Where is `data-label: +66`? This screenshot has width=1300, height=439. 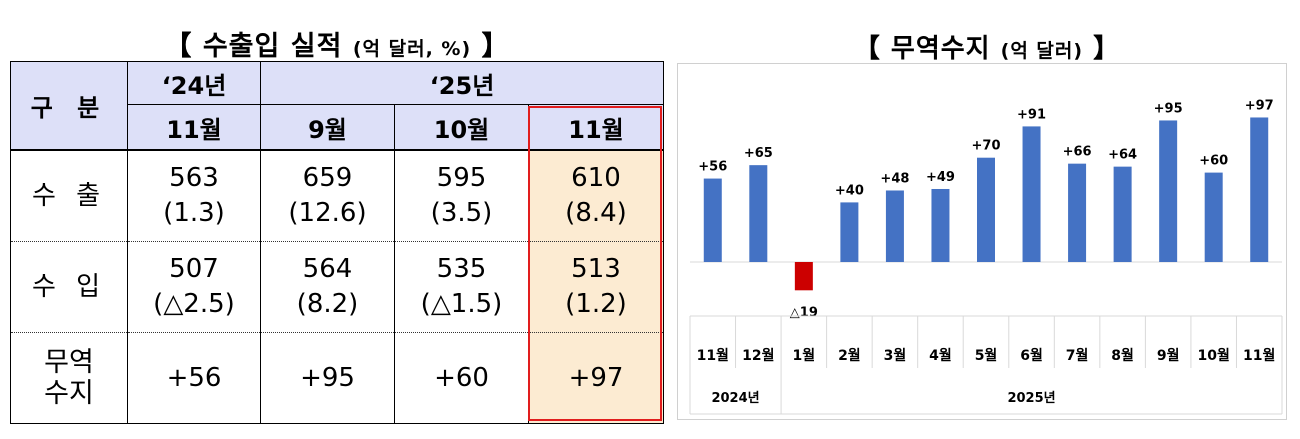
data-label: +66 is located at coordinates (1077, 152).